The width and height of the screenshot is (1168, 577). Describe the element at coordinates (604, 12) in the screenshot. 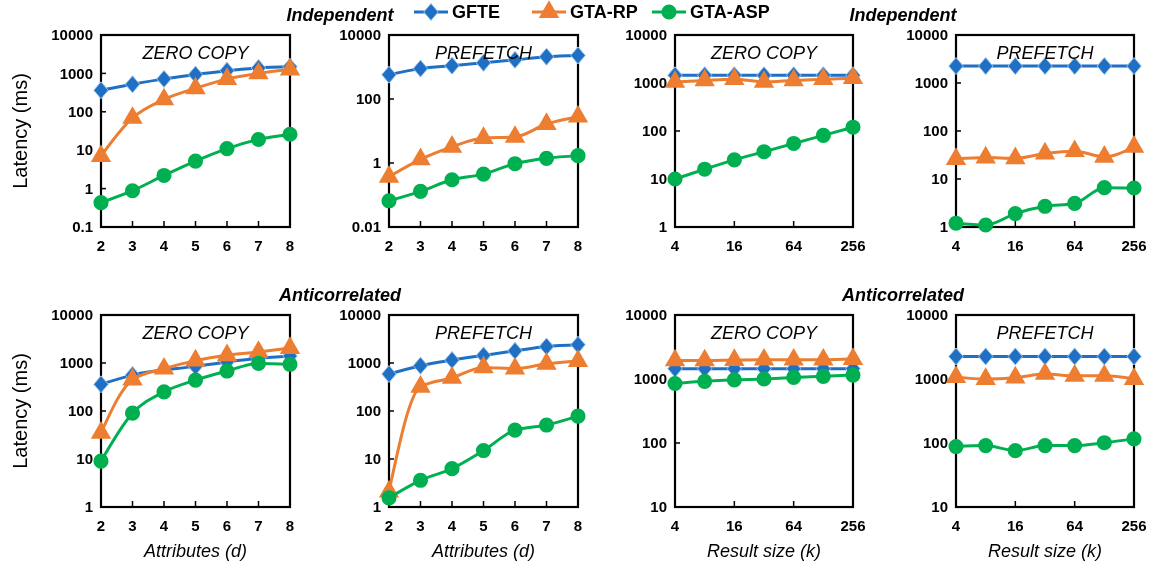

I see `legend-label: GTA-RP` at that location.